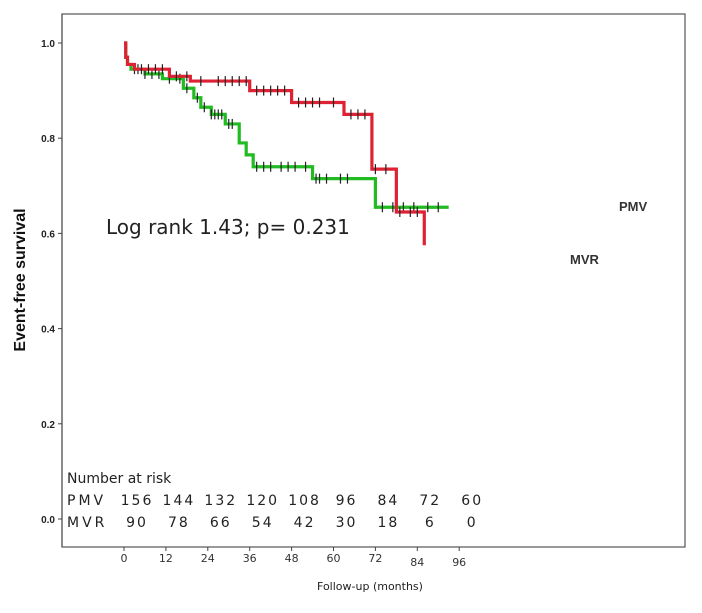 The image size is (702, 613). I want to click on x-tick-label: 12, so click(166, 558).